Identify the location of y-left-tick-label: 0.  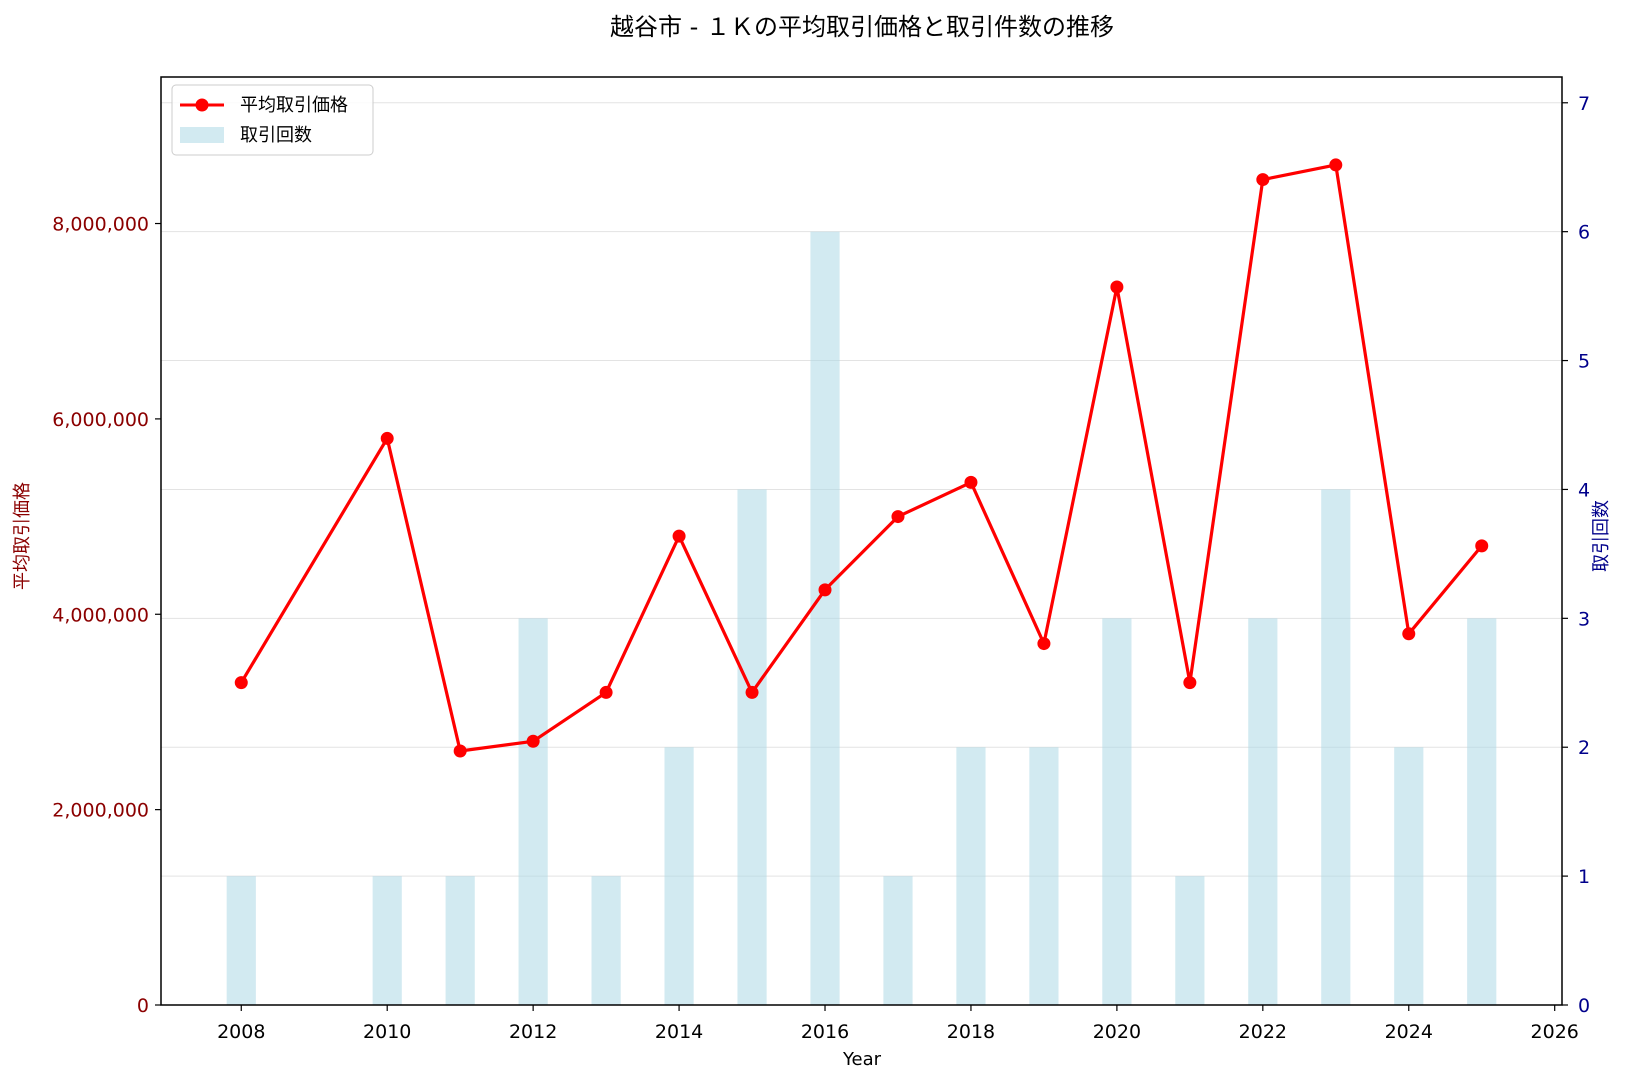
(143, 1006).